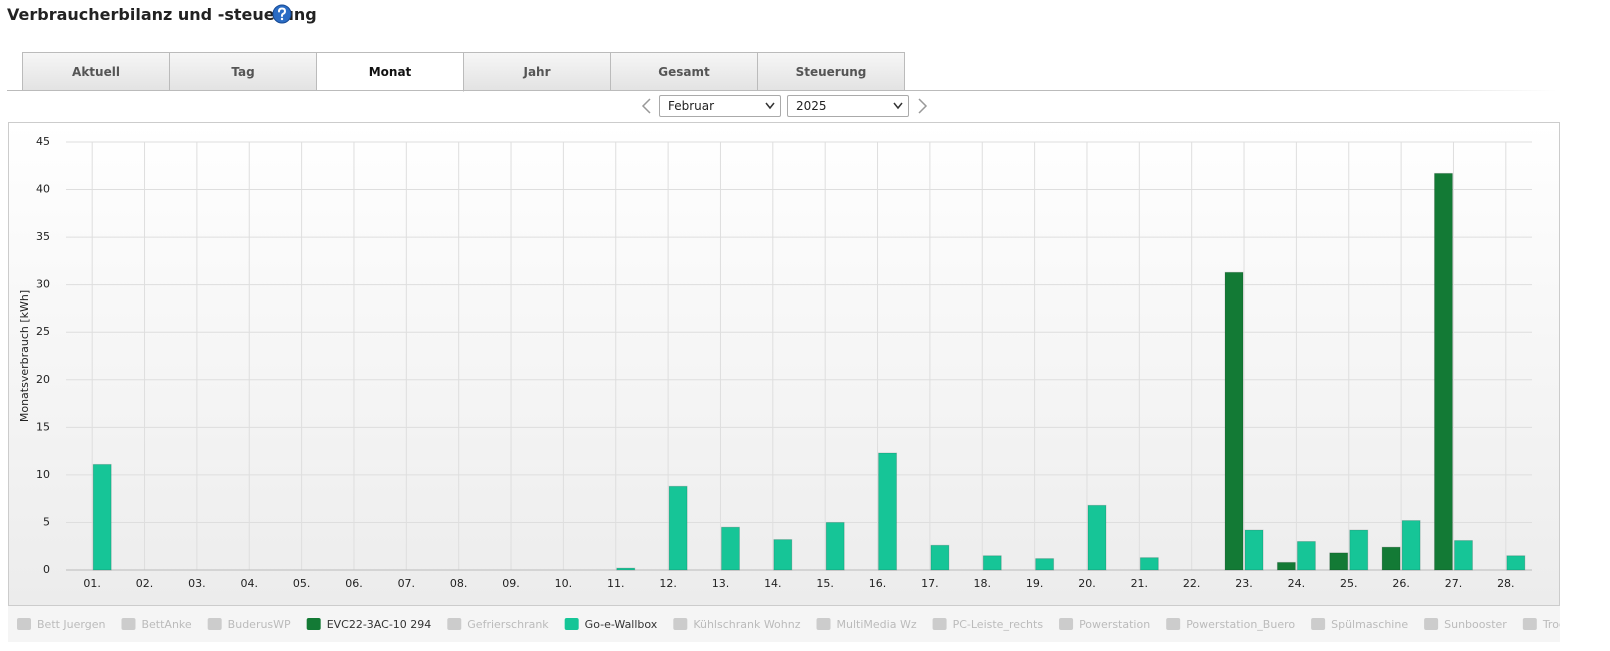 The height and width of the screenshot is (651, 1610). Describe the element at coordinates (1369, 624) in the screenshot. I see `legend-label: Spülmaschine` at that location.